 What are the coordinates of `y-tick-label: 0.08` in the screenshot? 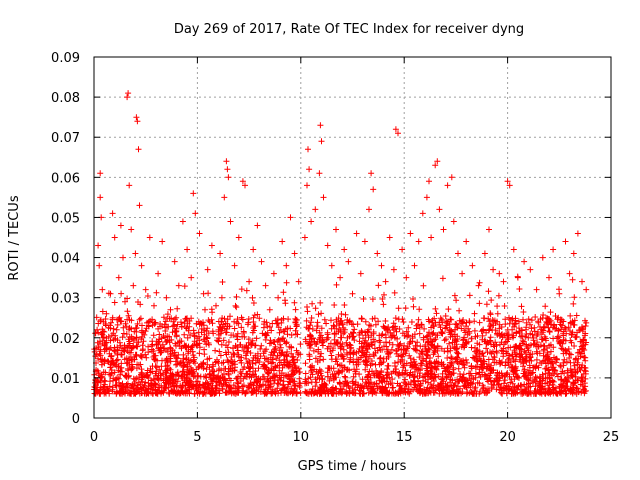 It's located at (65, 98).